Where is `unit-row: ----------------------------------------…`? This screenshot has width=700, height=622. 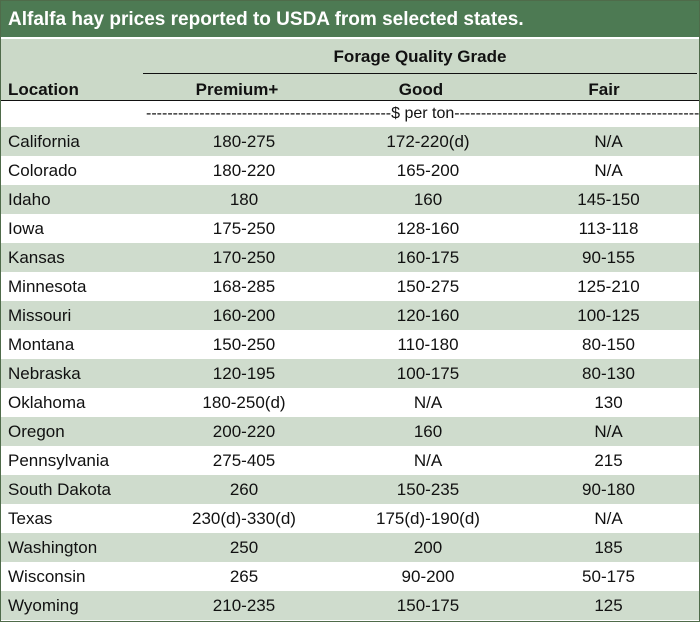 unit-row: ----------------------------------------… is located at coordinates (350, 114).